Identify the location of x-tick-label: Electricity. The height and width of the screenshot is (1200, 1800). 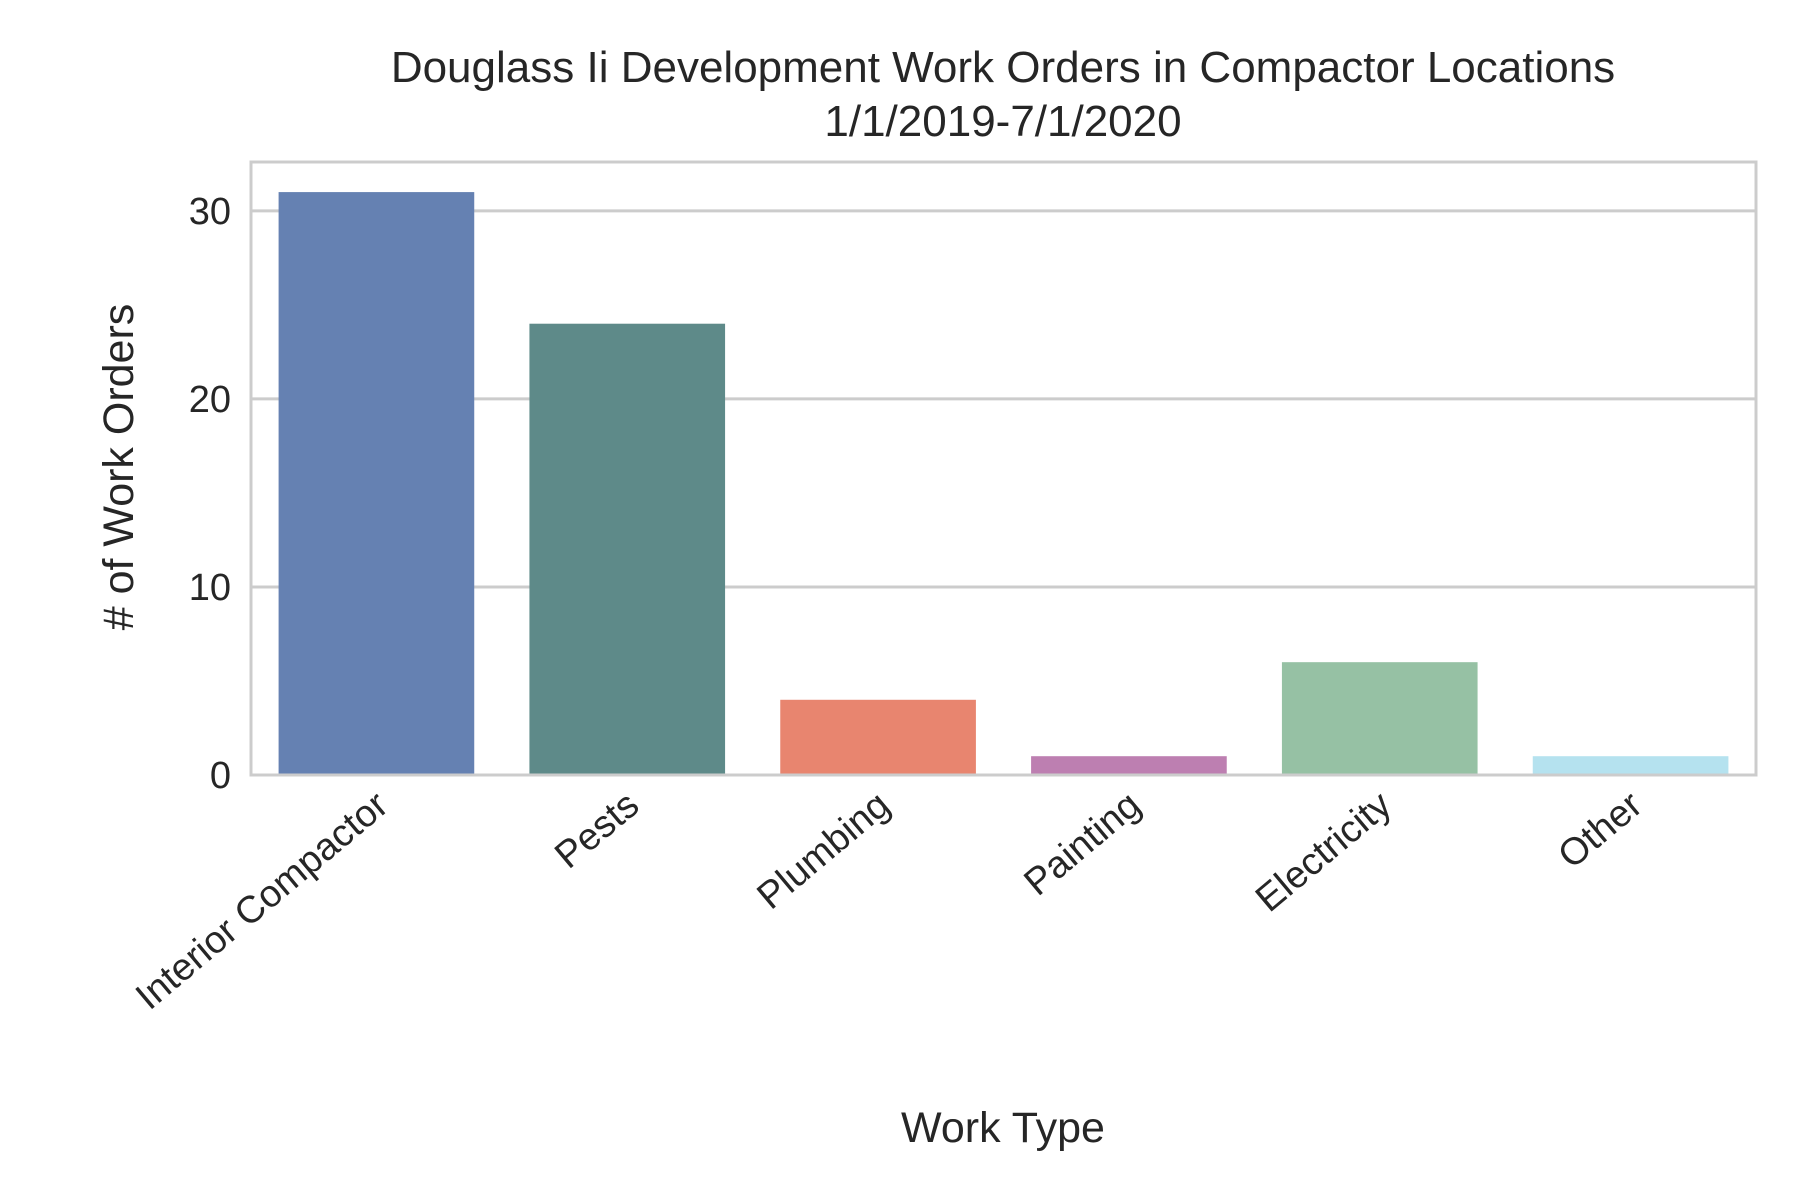
(1324, 852).